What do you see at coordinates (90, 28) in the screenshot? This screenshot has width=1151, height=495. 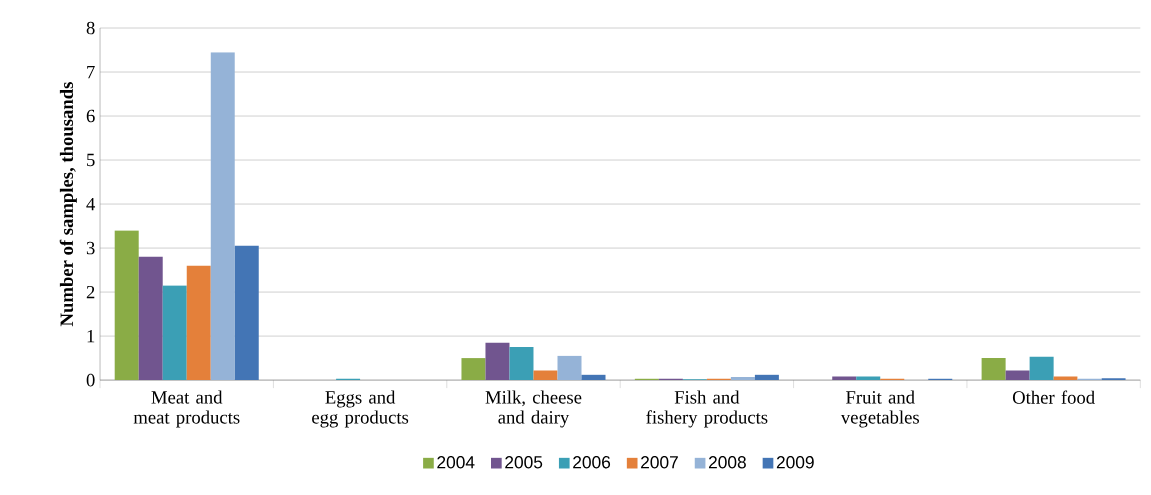 I see `y-tick-label: 8` at bounding box center [90, 28].